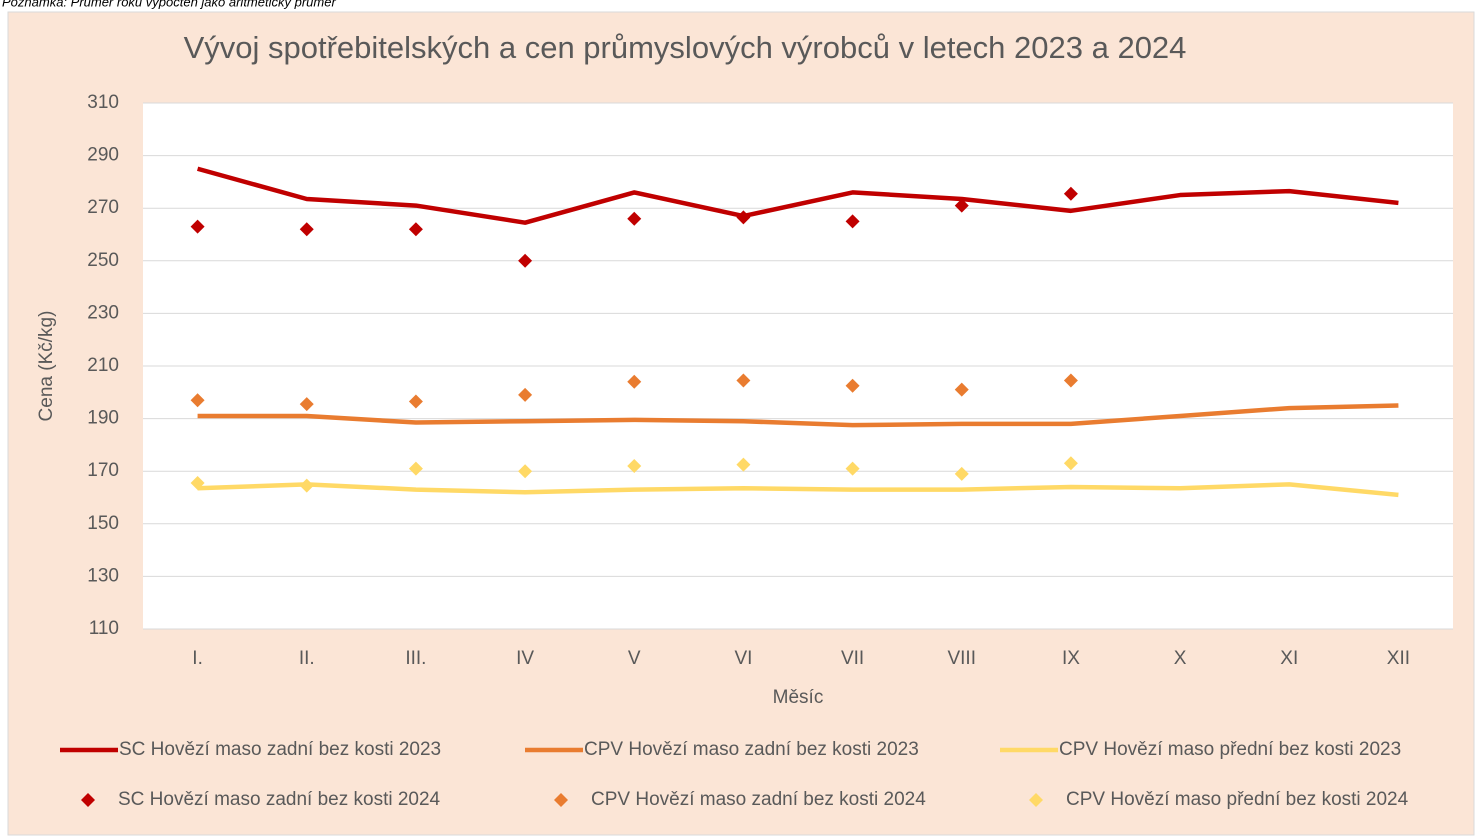 The height and width of the screenshot is (836, 1475). I want to click on legend-label: SC Hovězí maso zadní bez kosti 2024, so click(279, 799).